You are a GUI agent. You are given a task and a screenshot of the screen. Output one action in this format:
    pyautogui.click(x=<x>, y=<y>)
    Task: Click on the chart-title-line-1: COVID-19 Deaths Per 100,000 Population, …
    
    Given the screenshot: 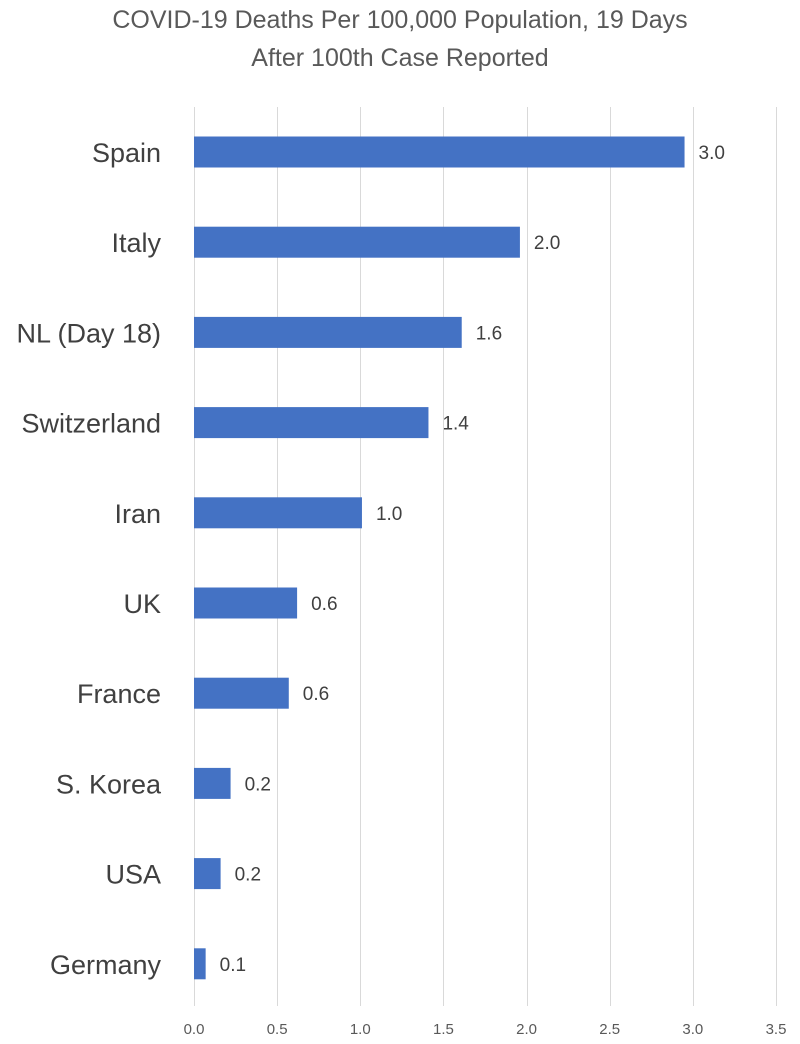 What is the action you would take?
    pyautogui.click(x=400, y=20)
    